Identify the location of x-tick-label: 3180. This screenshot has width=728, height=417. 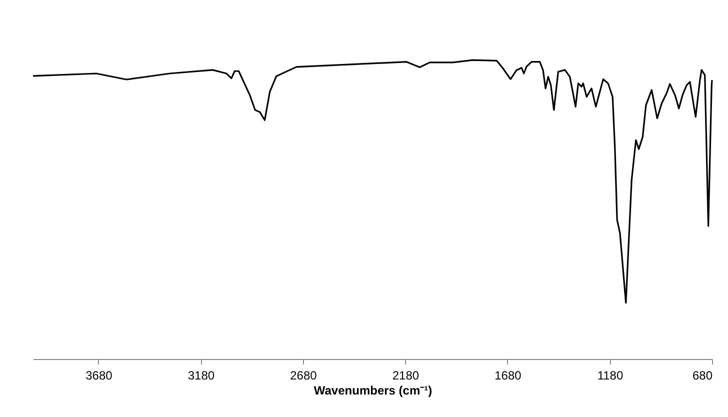
(201, 375).